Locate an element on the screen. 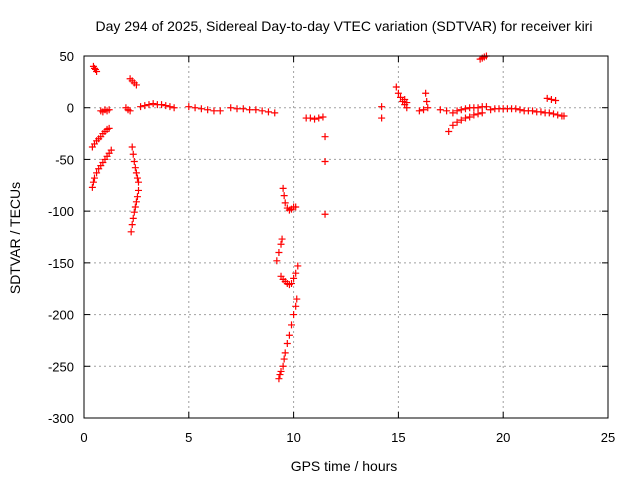 The image size is (640, 480). y-tick-label: -50 is located at coordinates (64, 159).